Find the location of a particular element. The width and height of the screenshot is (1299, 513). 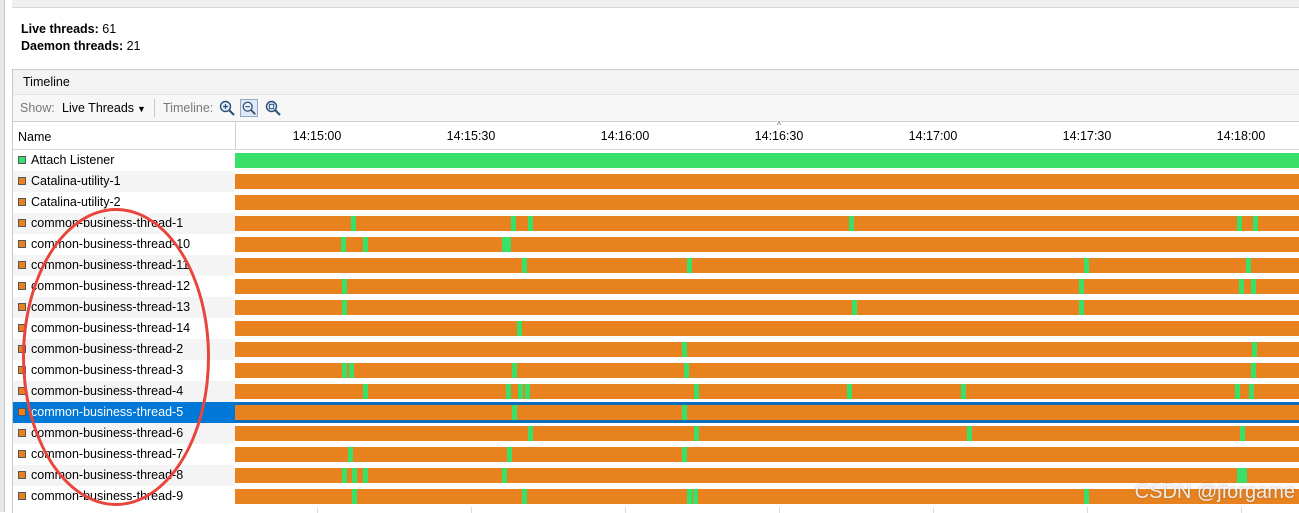

live-threads-line: Live threads: 61 is located at coordinates (81, 29).